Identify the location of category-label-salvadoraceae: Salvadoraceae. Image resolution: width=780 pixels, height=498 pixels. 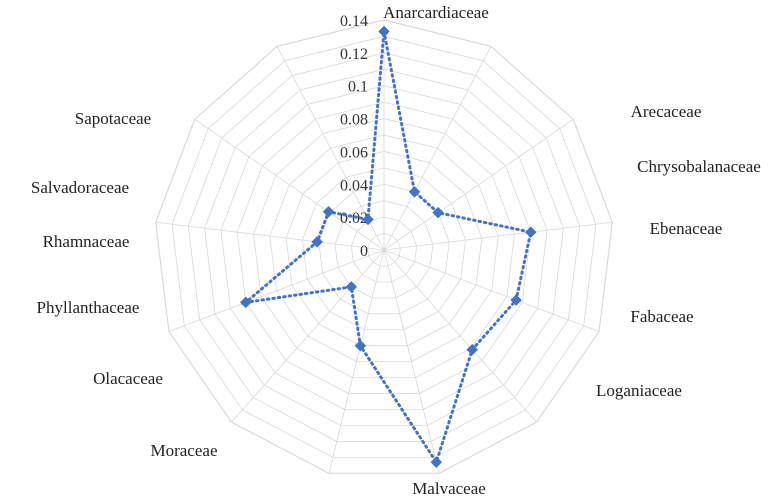
(80, 187).